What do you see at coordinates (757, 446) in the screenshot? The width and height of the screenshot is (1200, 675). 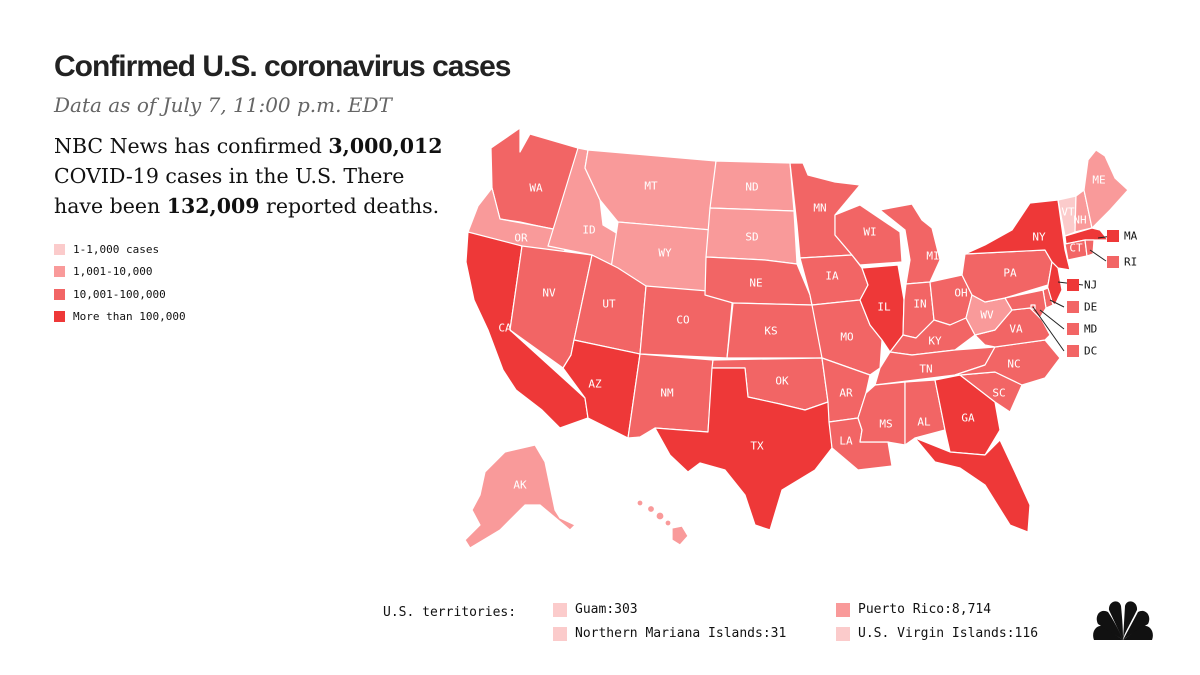 I see `state-label-TX: TX` at bounding box center [757, 446].